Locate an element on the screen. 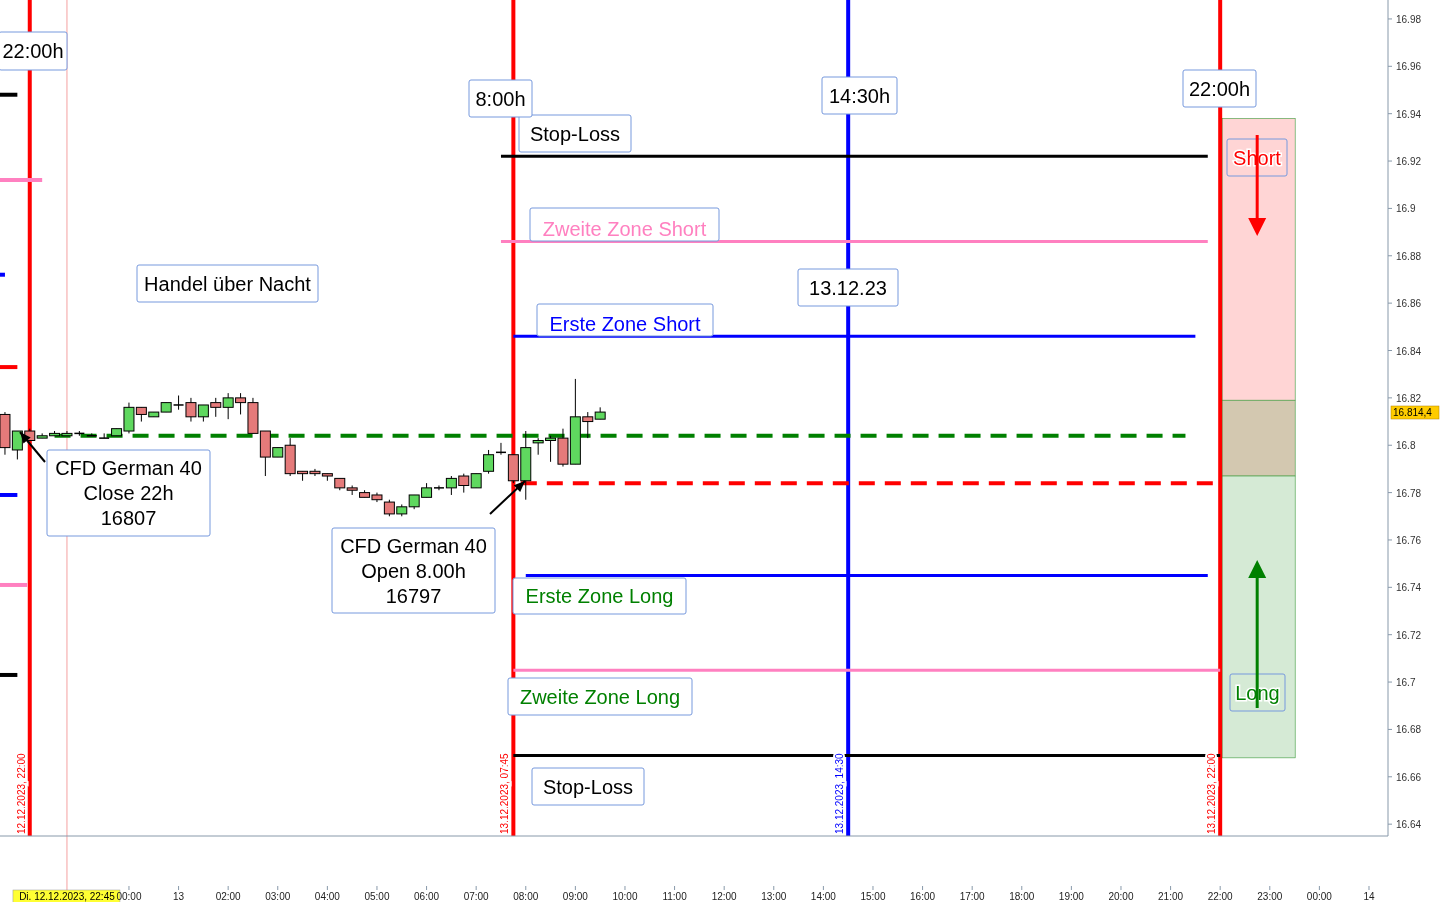 This screenshot has width=1440, height=902. x-tick-label: 14:00 is located at coordinates (823, 896).